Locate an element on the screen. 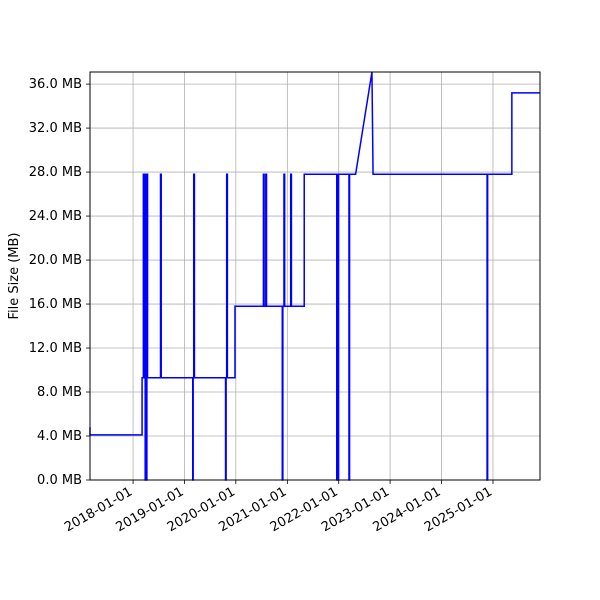 The height and width of the screenshot is (600, 600). y-tick-label: 24.0 MB is located at coordinates (55, 216).